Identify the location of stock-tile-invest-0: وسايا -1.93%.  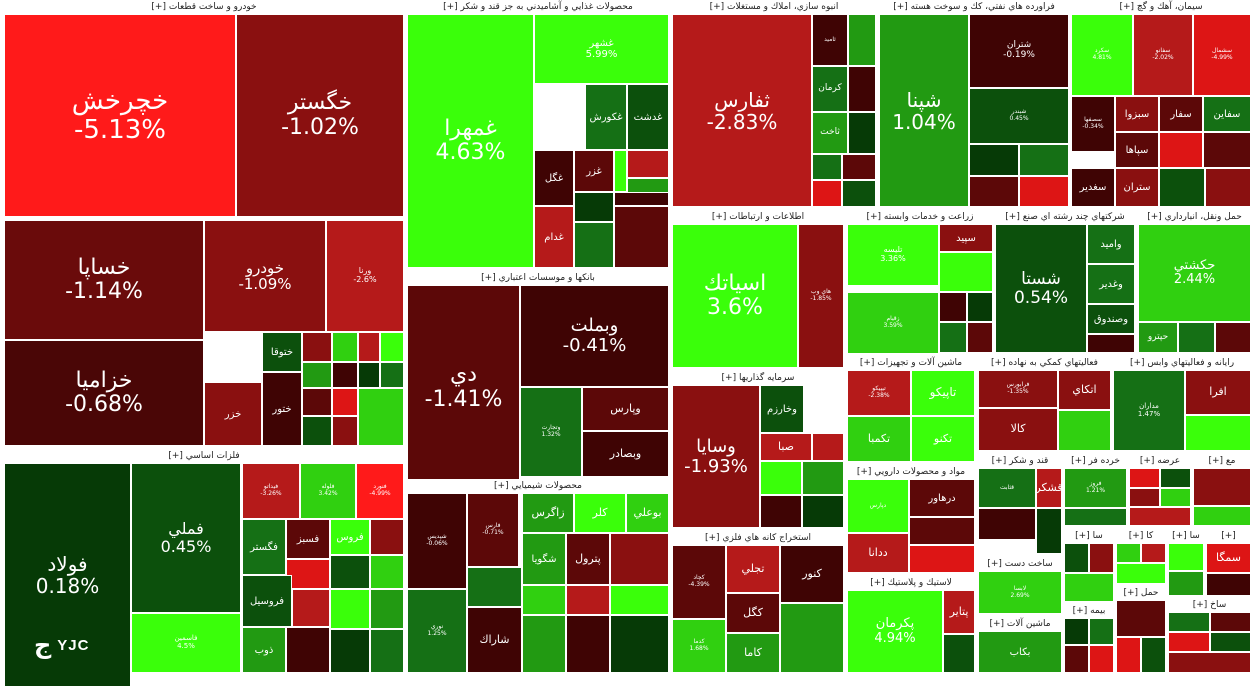
(716, 456).